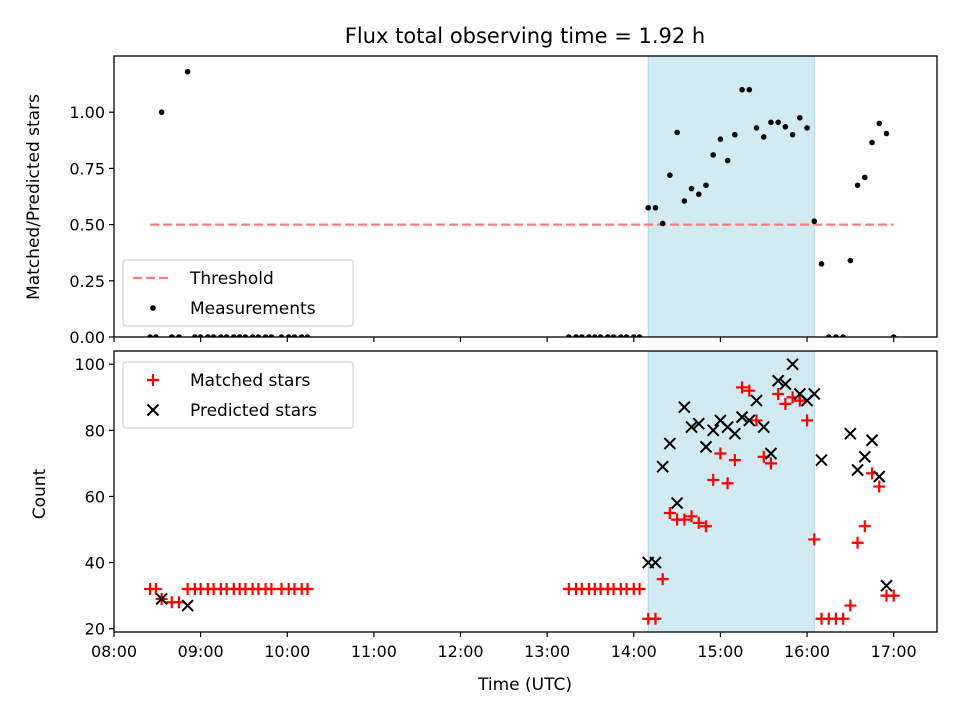  I want to click on legend-predicted-swatch, so click(153, 410).